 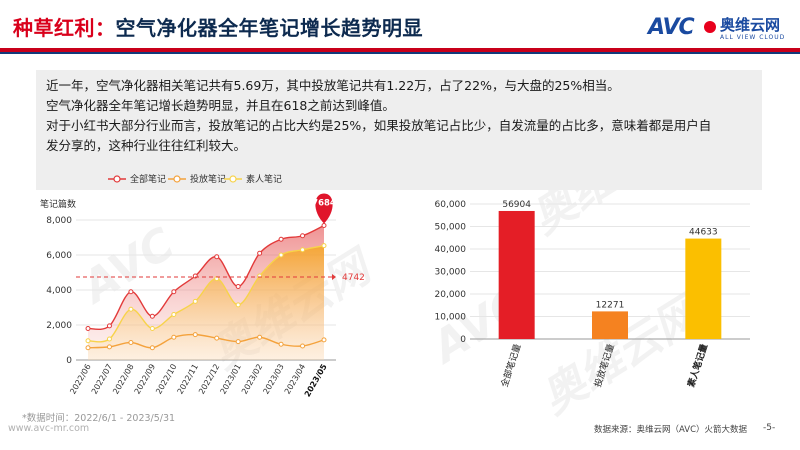 What do you see at coordinates (671, 430) in the screenshot?
I see `data-source: 数据来源：奥维云网（AVC）火箭大数据` at bounding box center [671, 430].